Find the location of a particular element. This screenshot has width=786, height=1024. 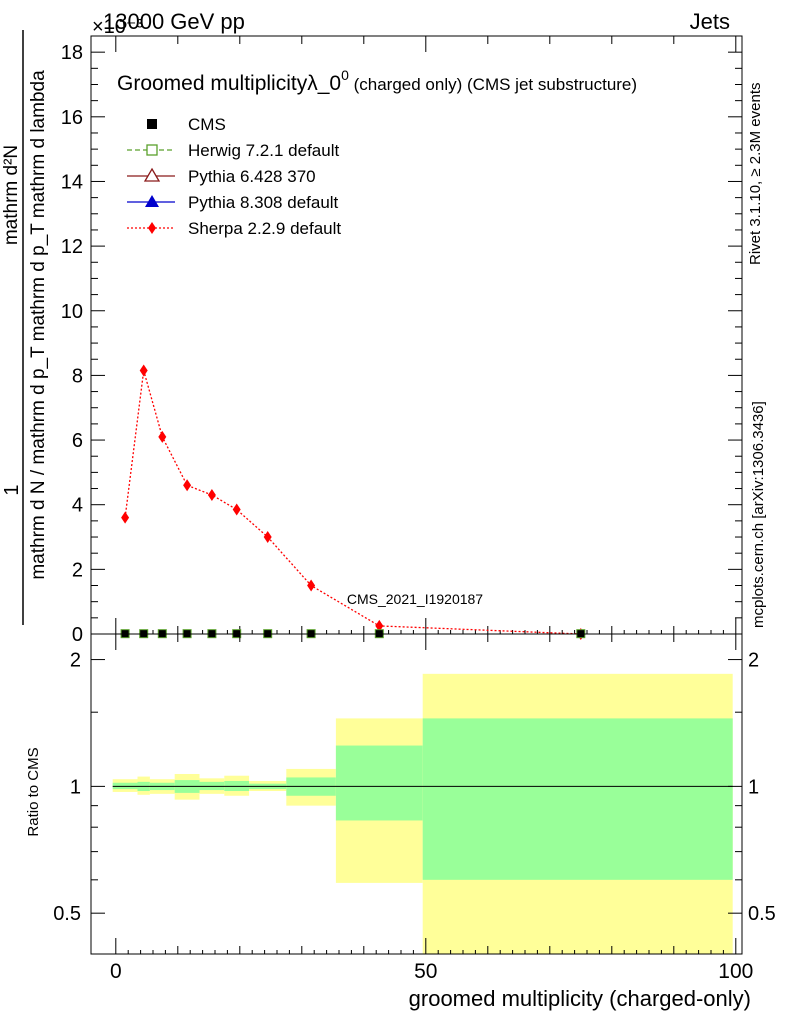

ratio-y-tick-label-right: 0.5 is located at coordinates (762, 914).